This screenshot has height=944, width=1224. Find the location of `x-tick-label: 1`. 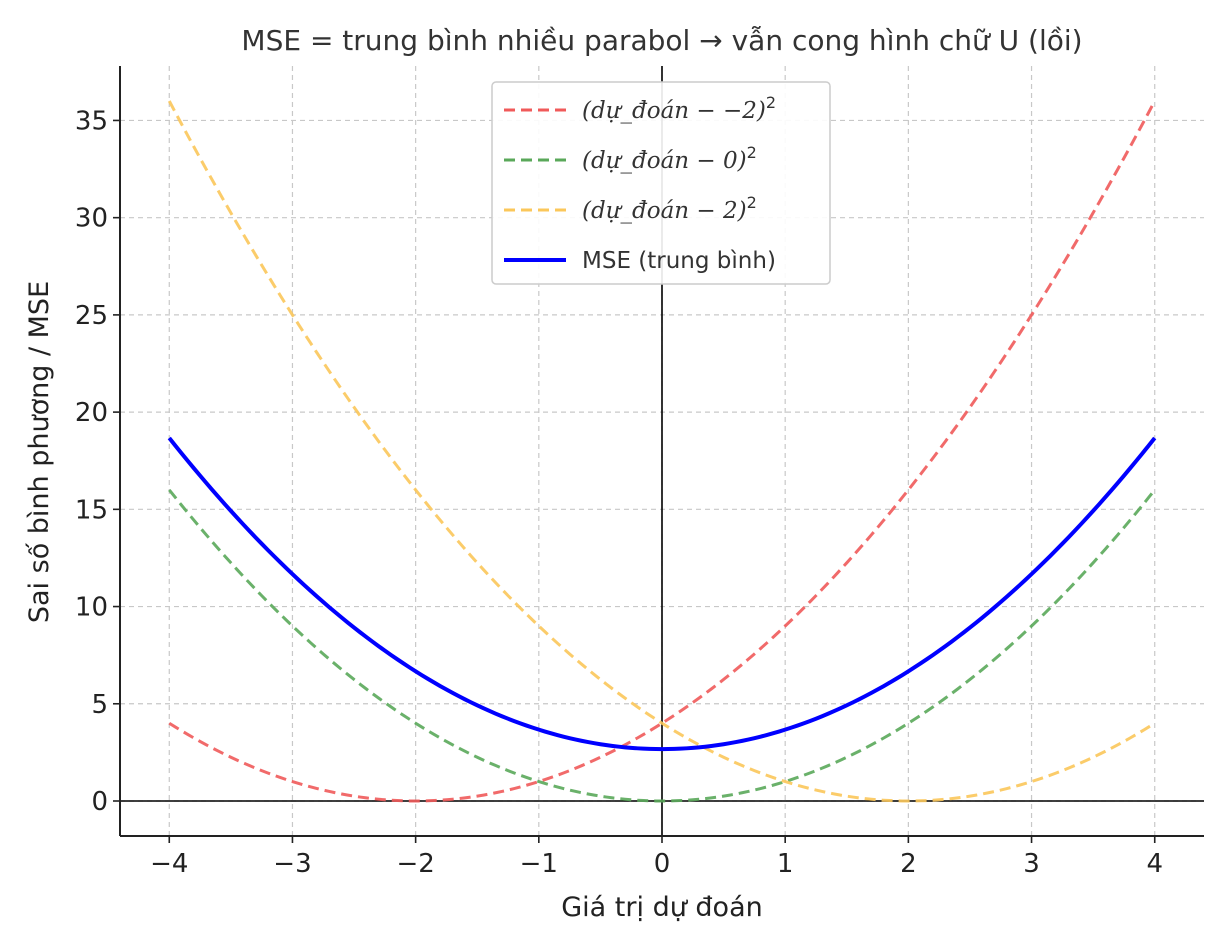

x-tick-label: 1 is located at coordinates (785, 864).